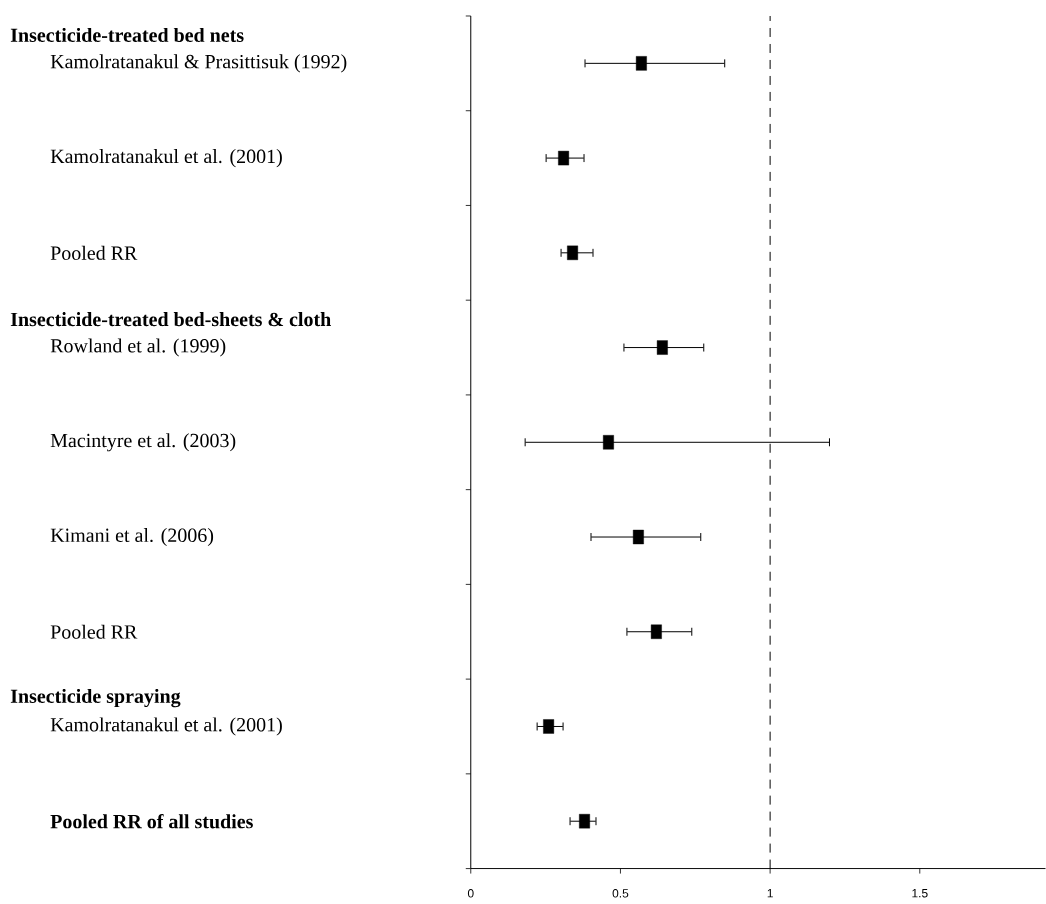 This screenshot has width=1046, height=904. Describe the element at coordinates (143, 442) in the screenshot. I see `y-tick-label: Macintyre et al. (2003)` at that location.